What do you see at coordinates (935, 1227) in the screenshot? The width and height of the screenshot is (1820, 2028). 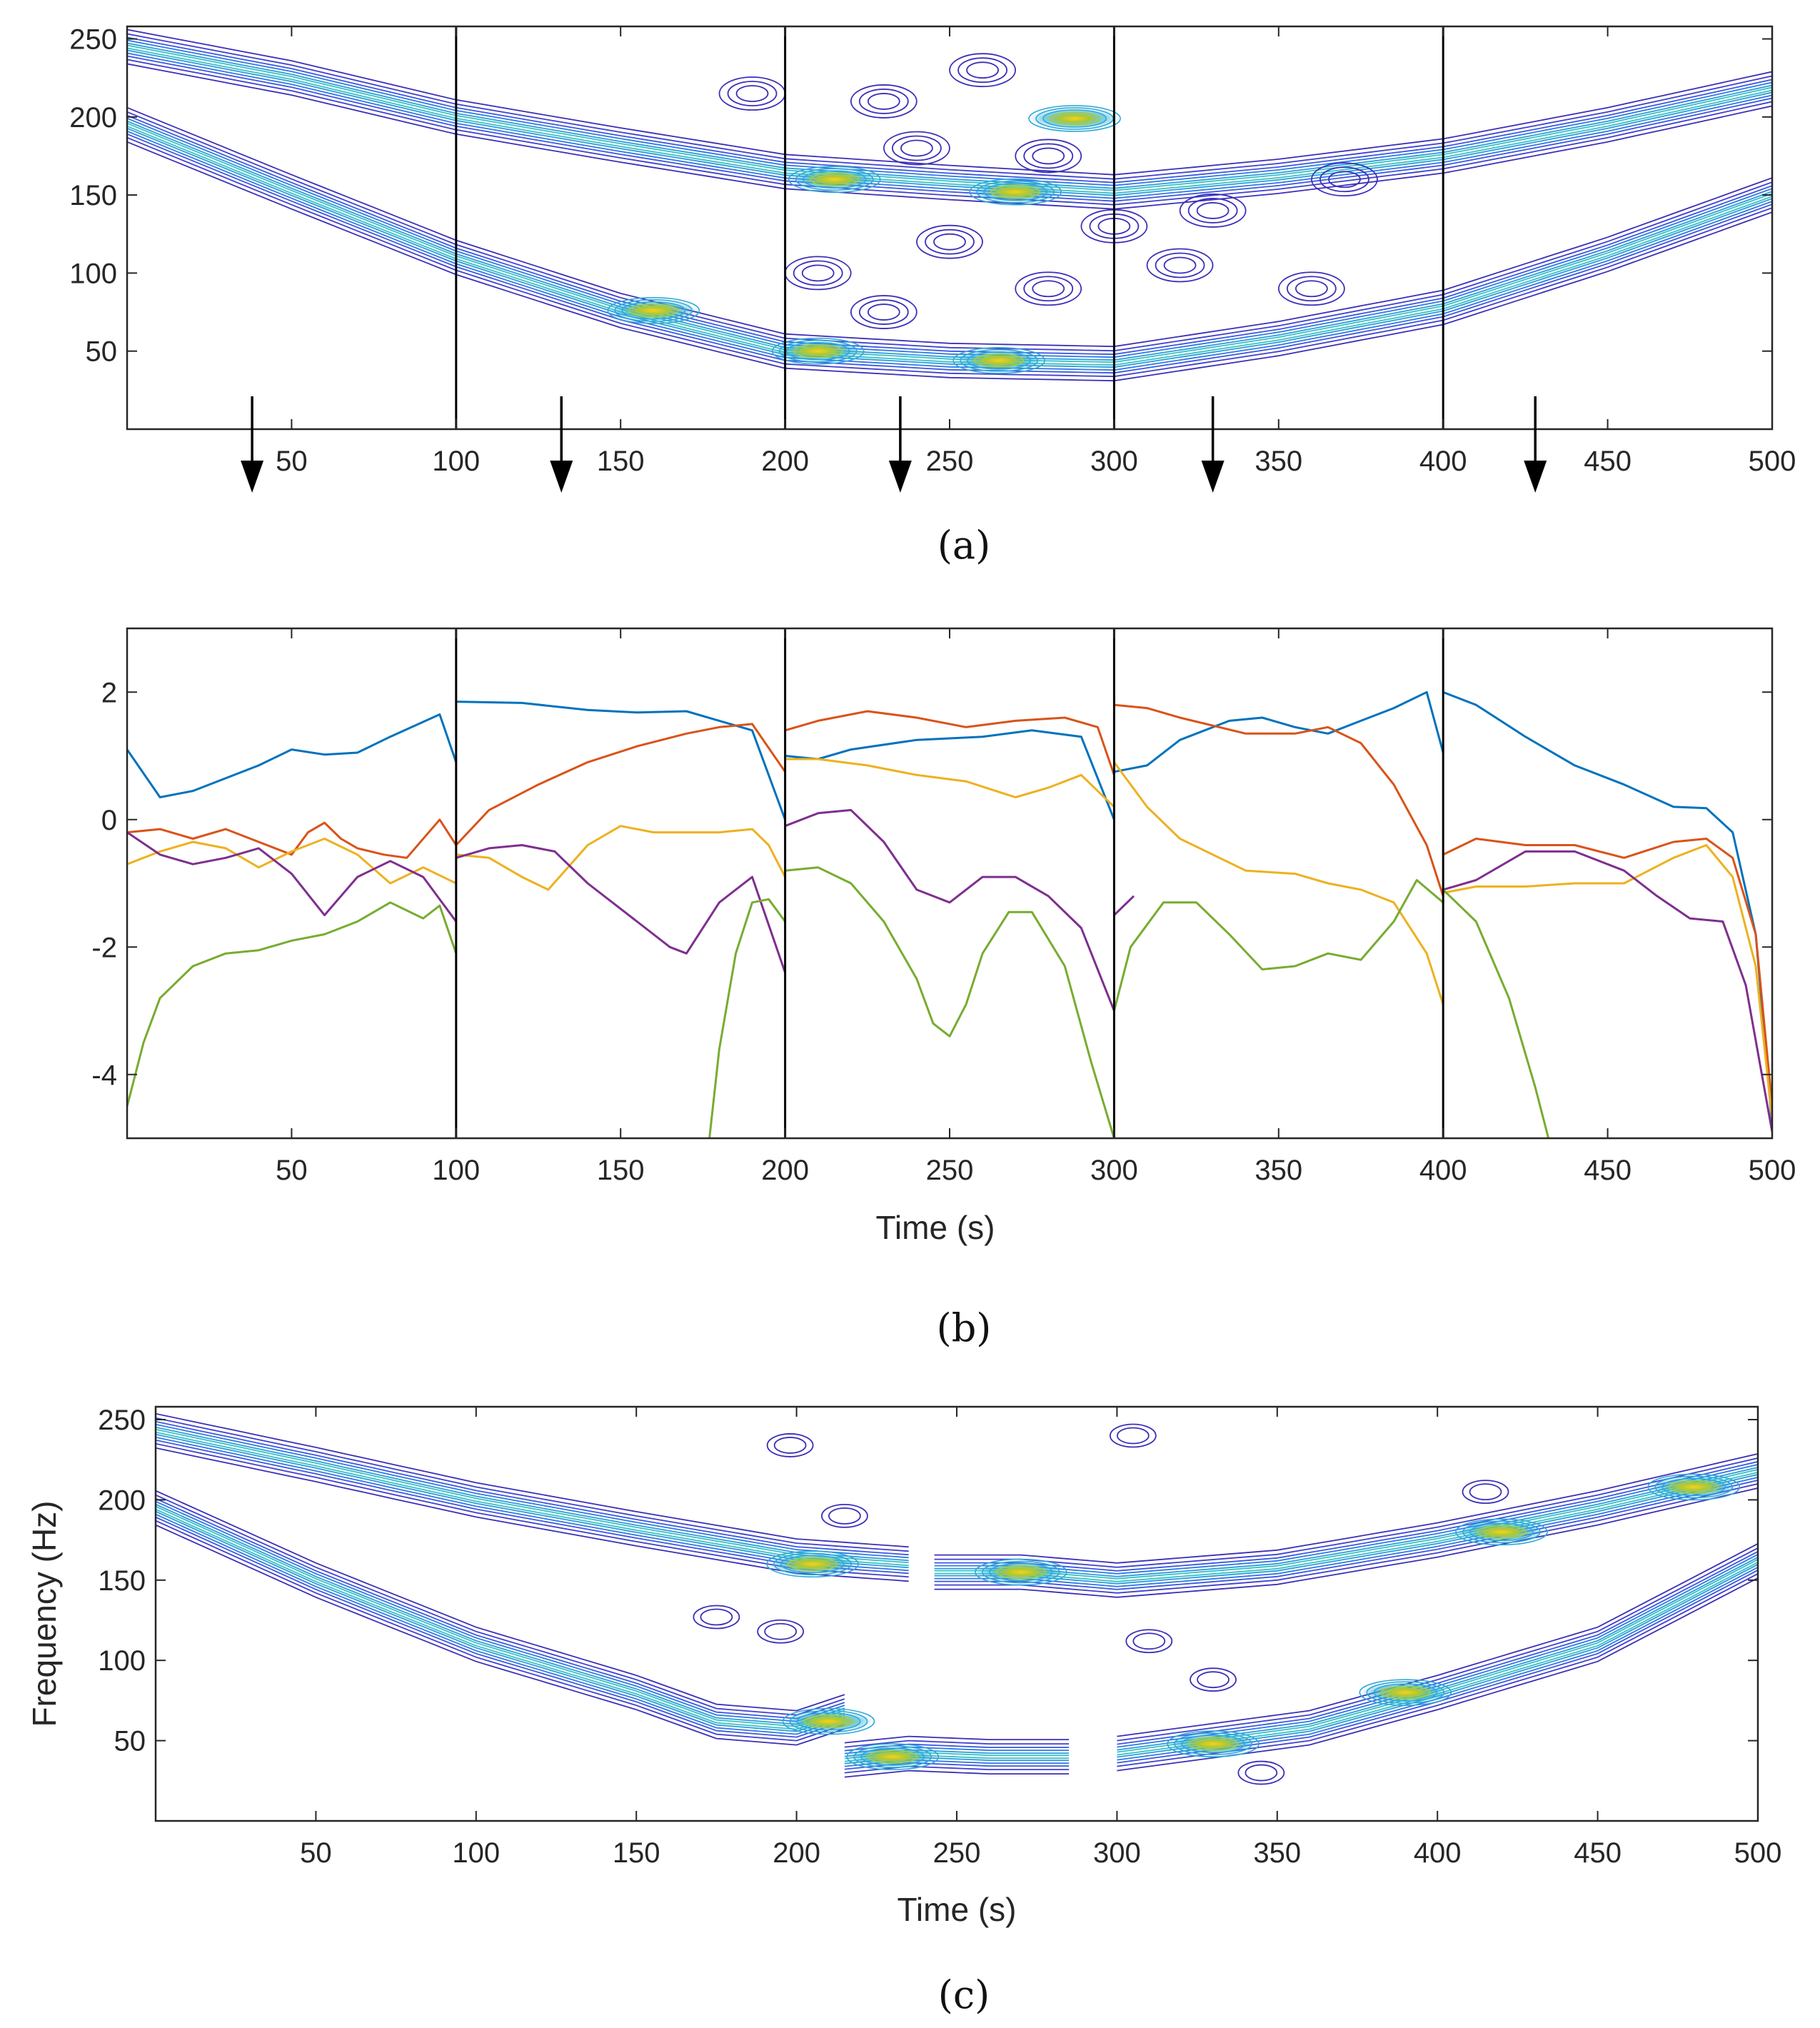 I see `panel-b-x-axis-title: Time (s)` at bounding box center [935, 1227].